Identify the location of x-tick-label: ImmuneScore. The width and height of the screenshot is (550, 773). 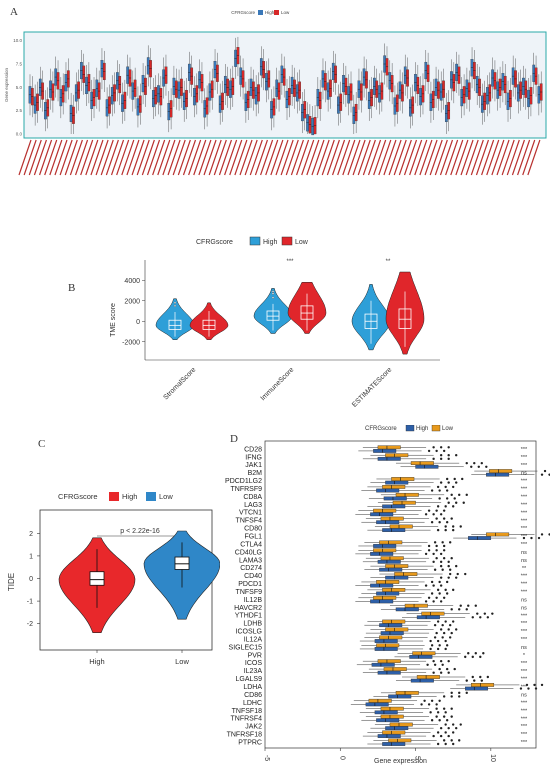
(278, 384).